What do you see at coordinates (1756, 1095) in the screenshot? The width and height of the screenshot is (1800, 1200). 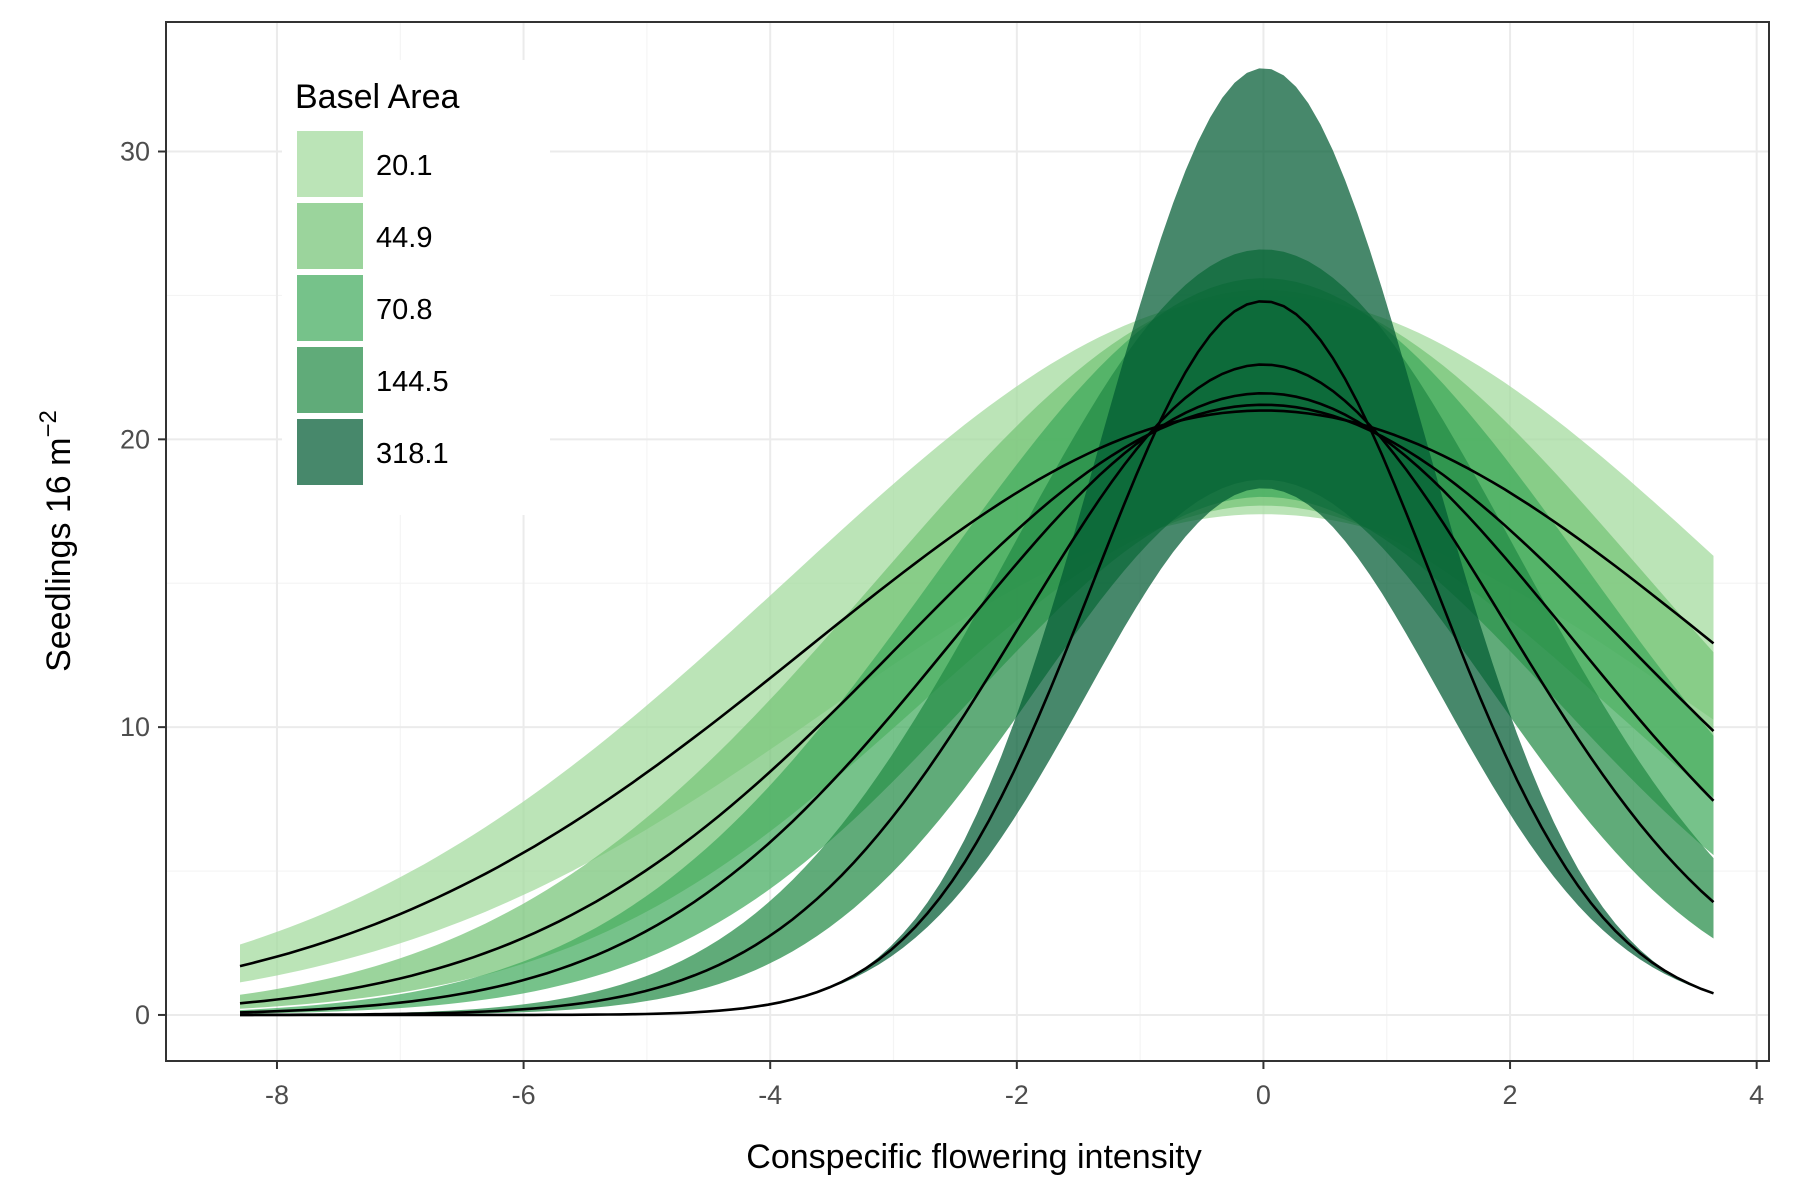 I see `x-tick-label: 4` at bounding box center [1756, 1095].